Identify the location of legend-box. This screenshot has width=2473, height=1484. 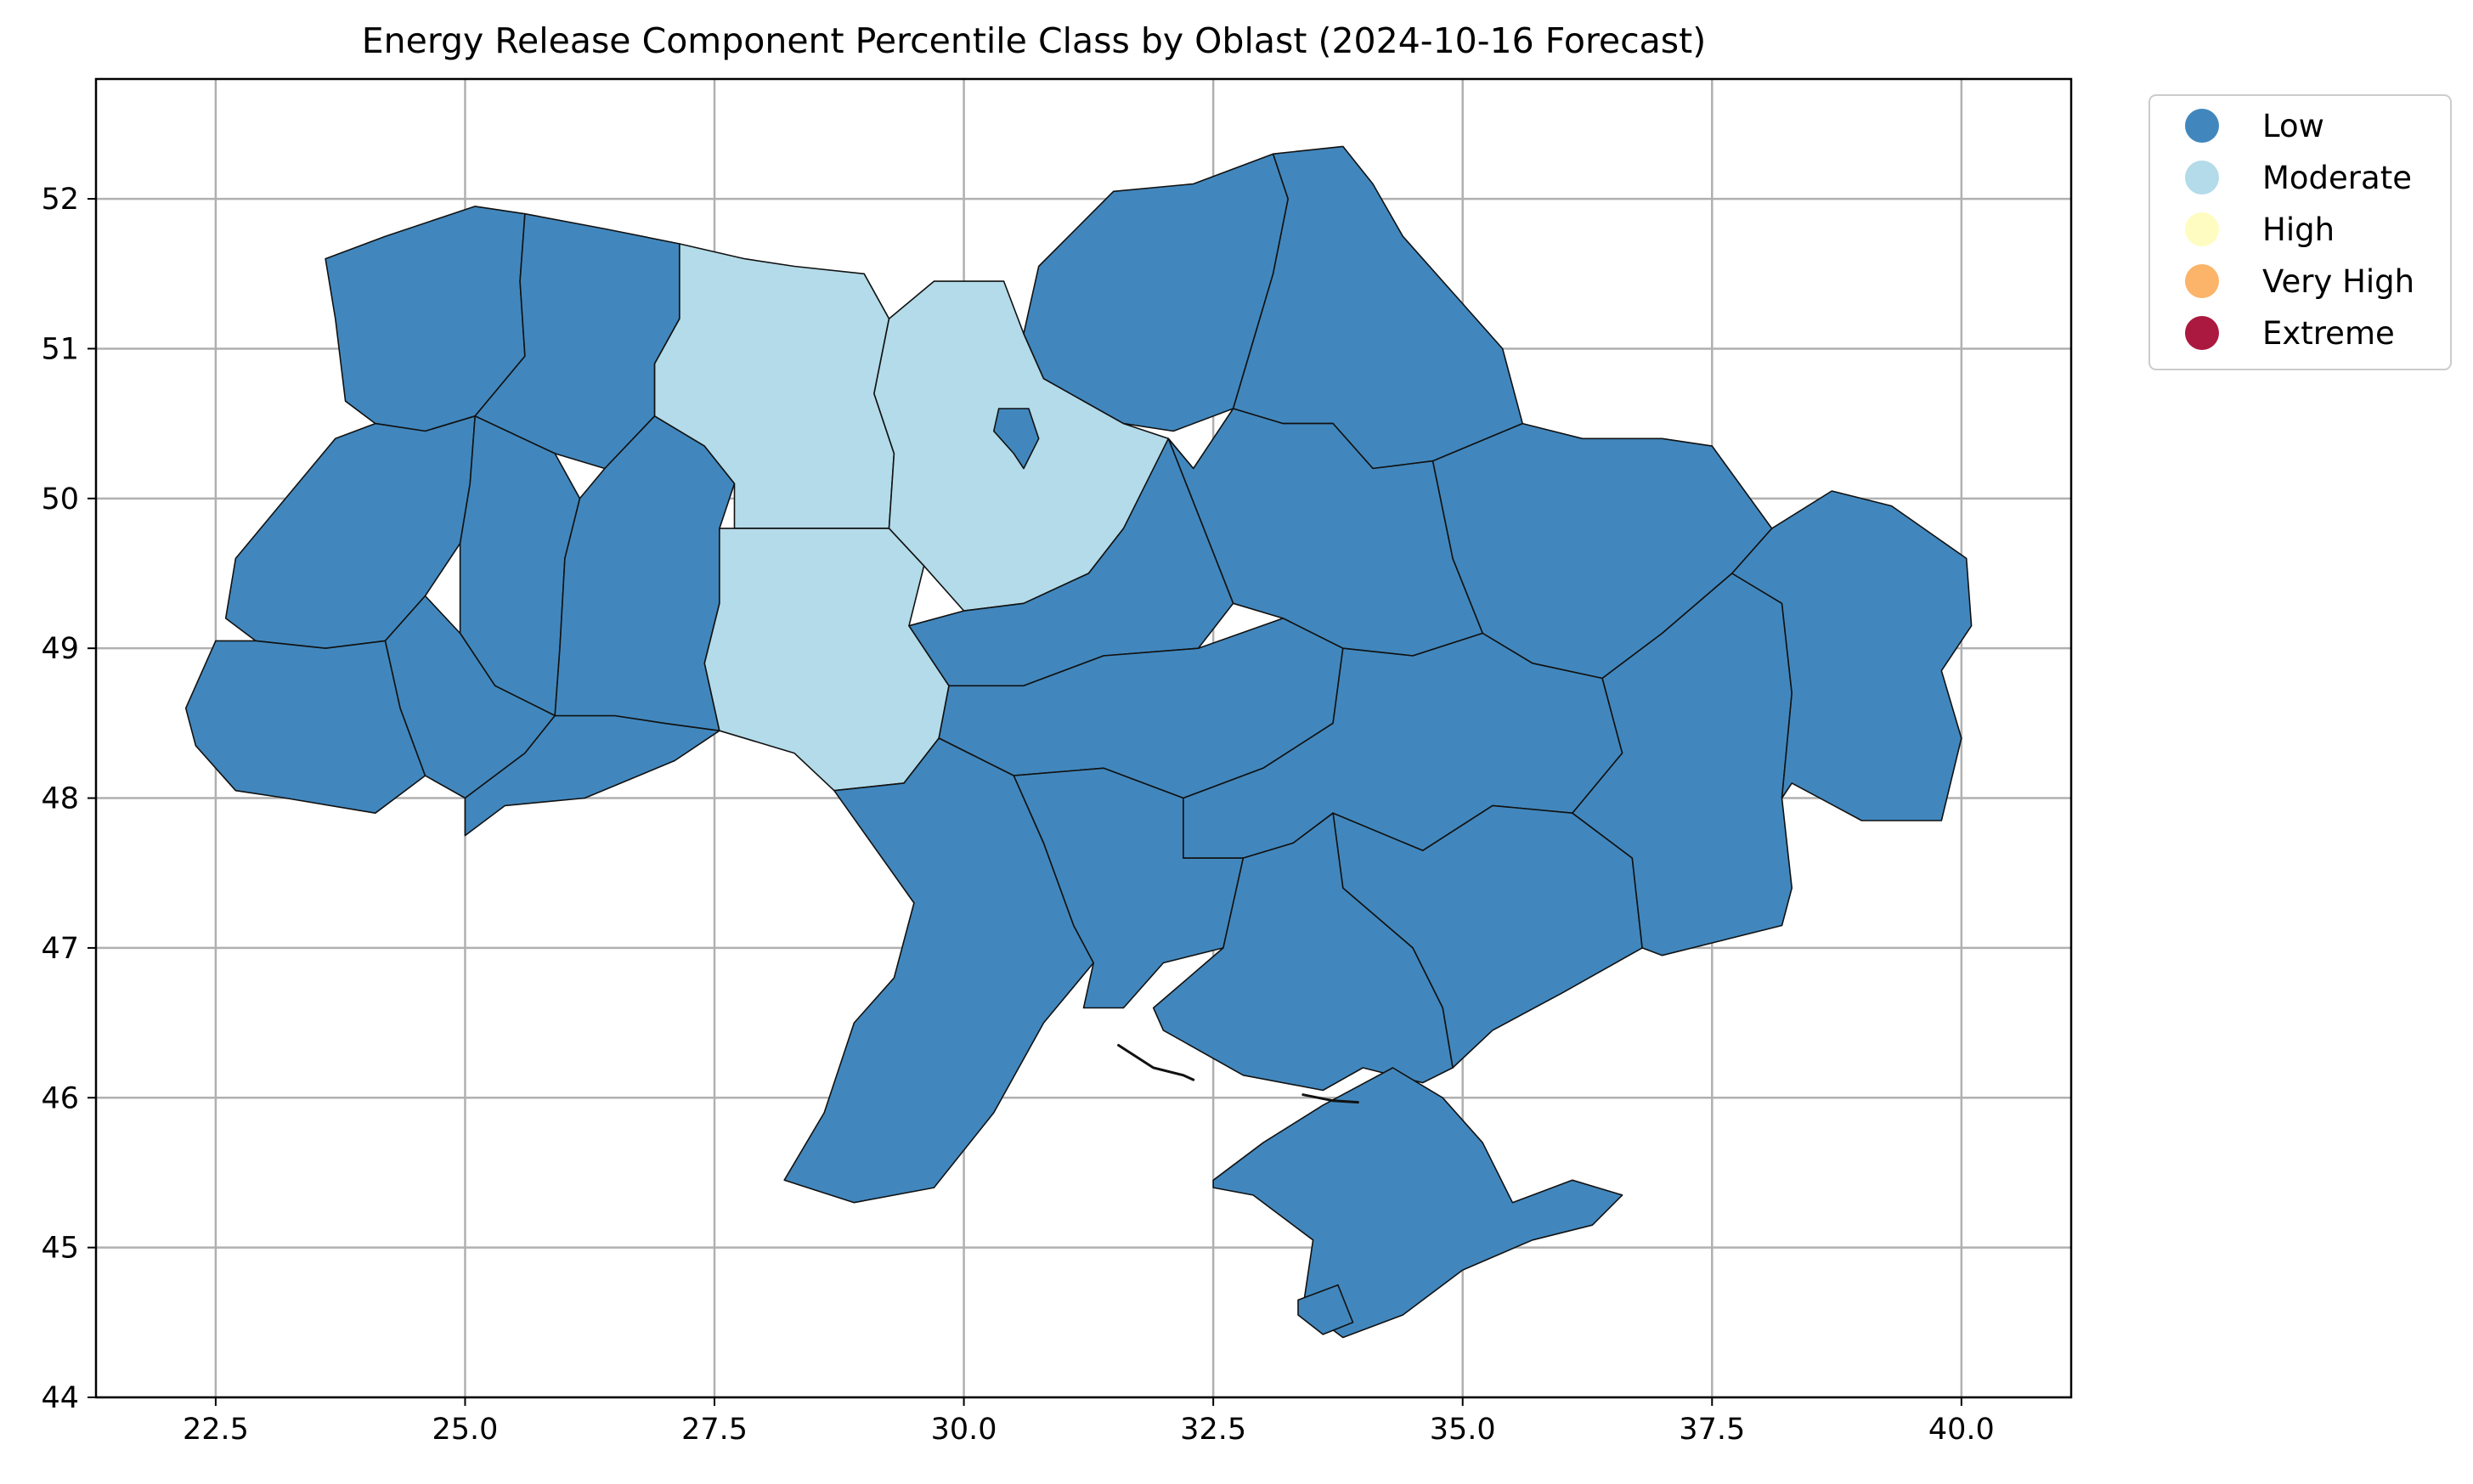
(2300, 232).